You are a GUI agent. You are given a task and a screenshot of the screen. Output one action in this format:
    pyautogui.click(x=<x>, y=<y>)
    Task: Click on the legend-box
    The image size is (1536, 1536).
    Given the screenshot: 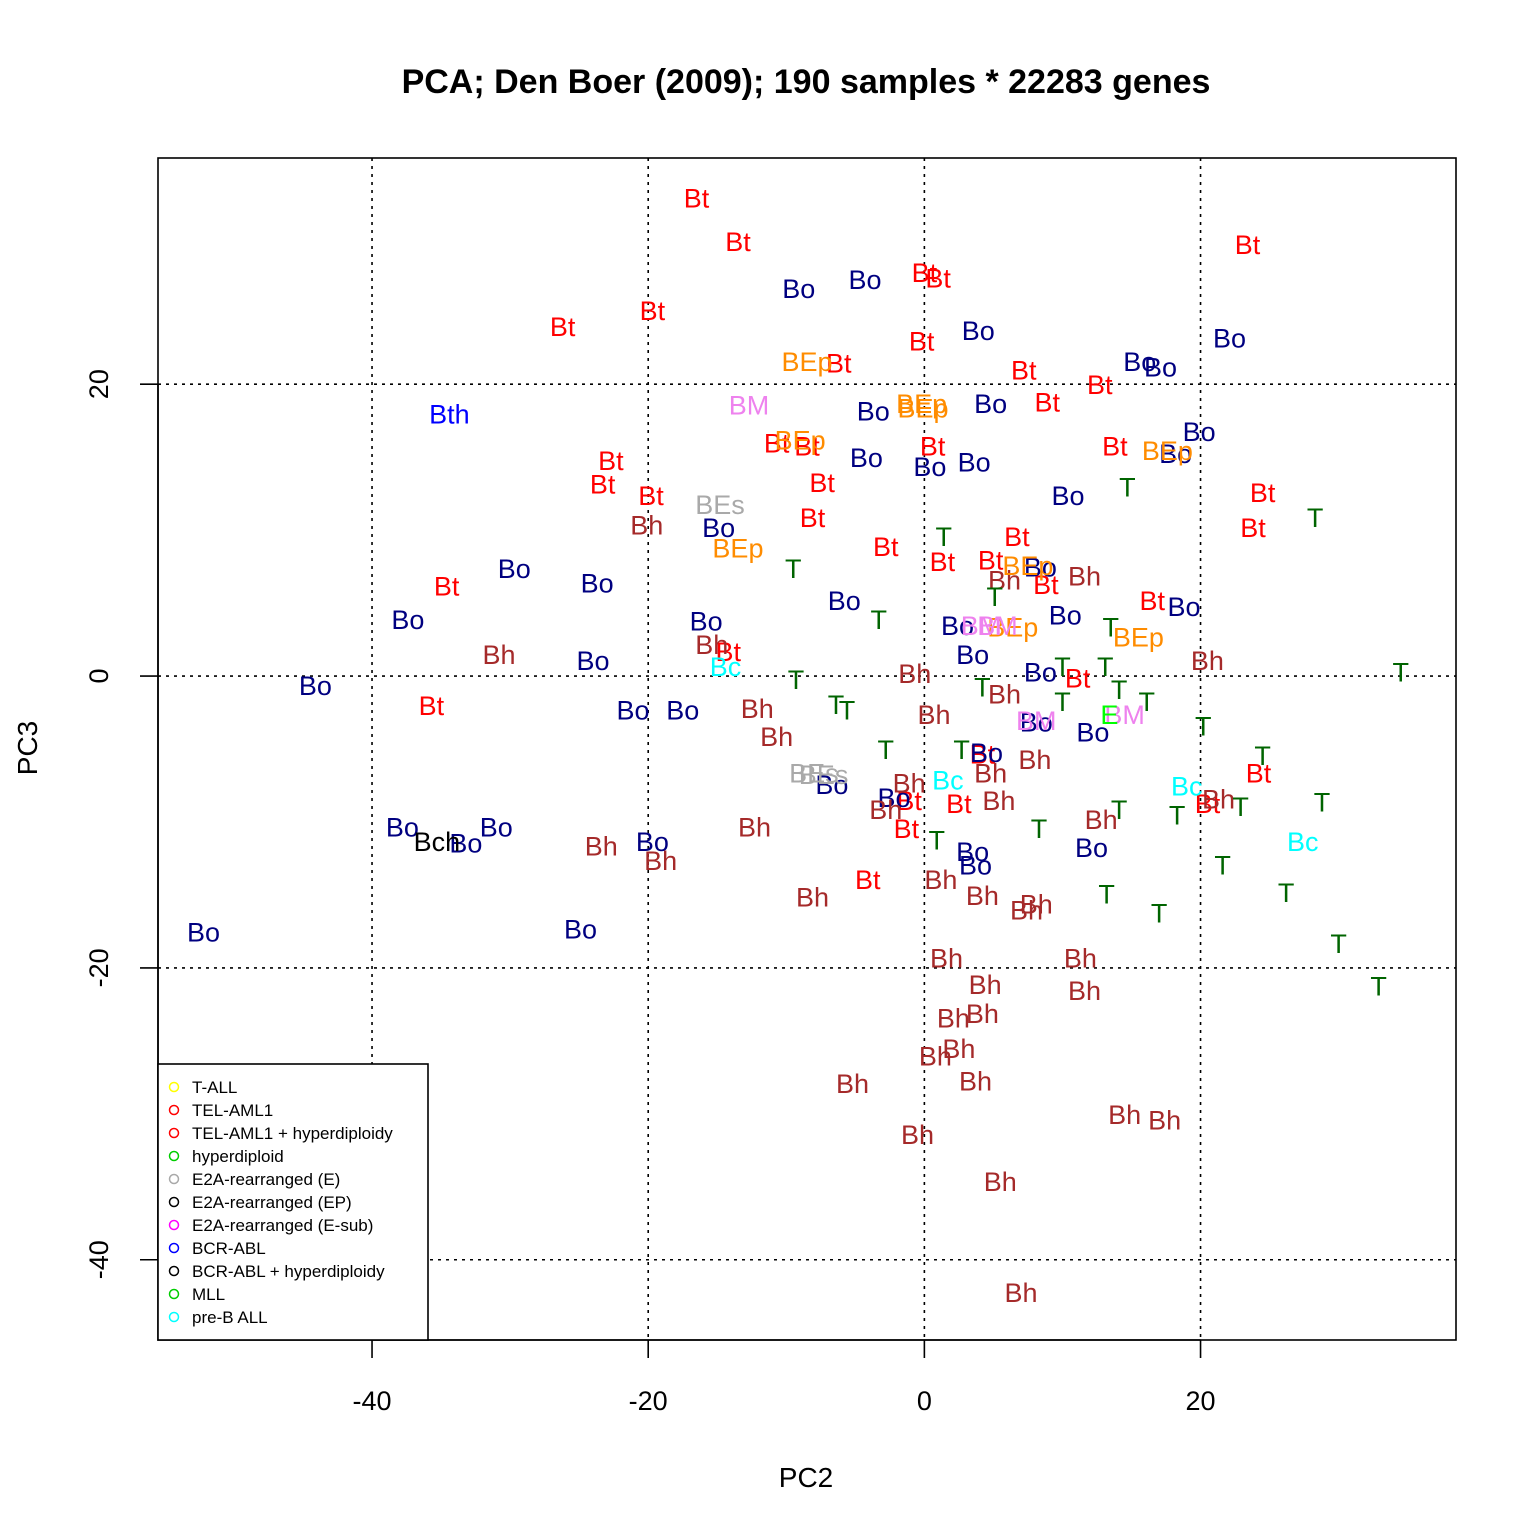 What is the action you would take?
    pyautogui.click(x=293, y=1202)
    